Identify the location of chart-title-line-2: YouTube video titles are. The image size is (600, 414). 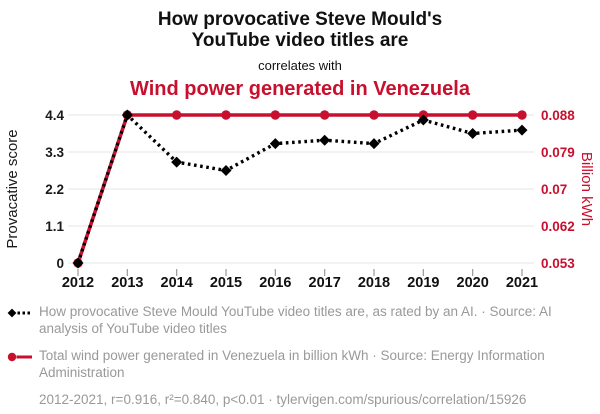
(300, 40).